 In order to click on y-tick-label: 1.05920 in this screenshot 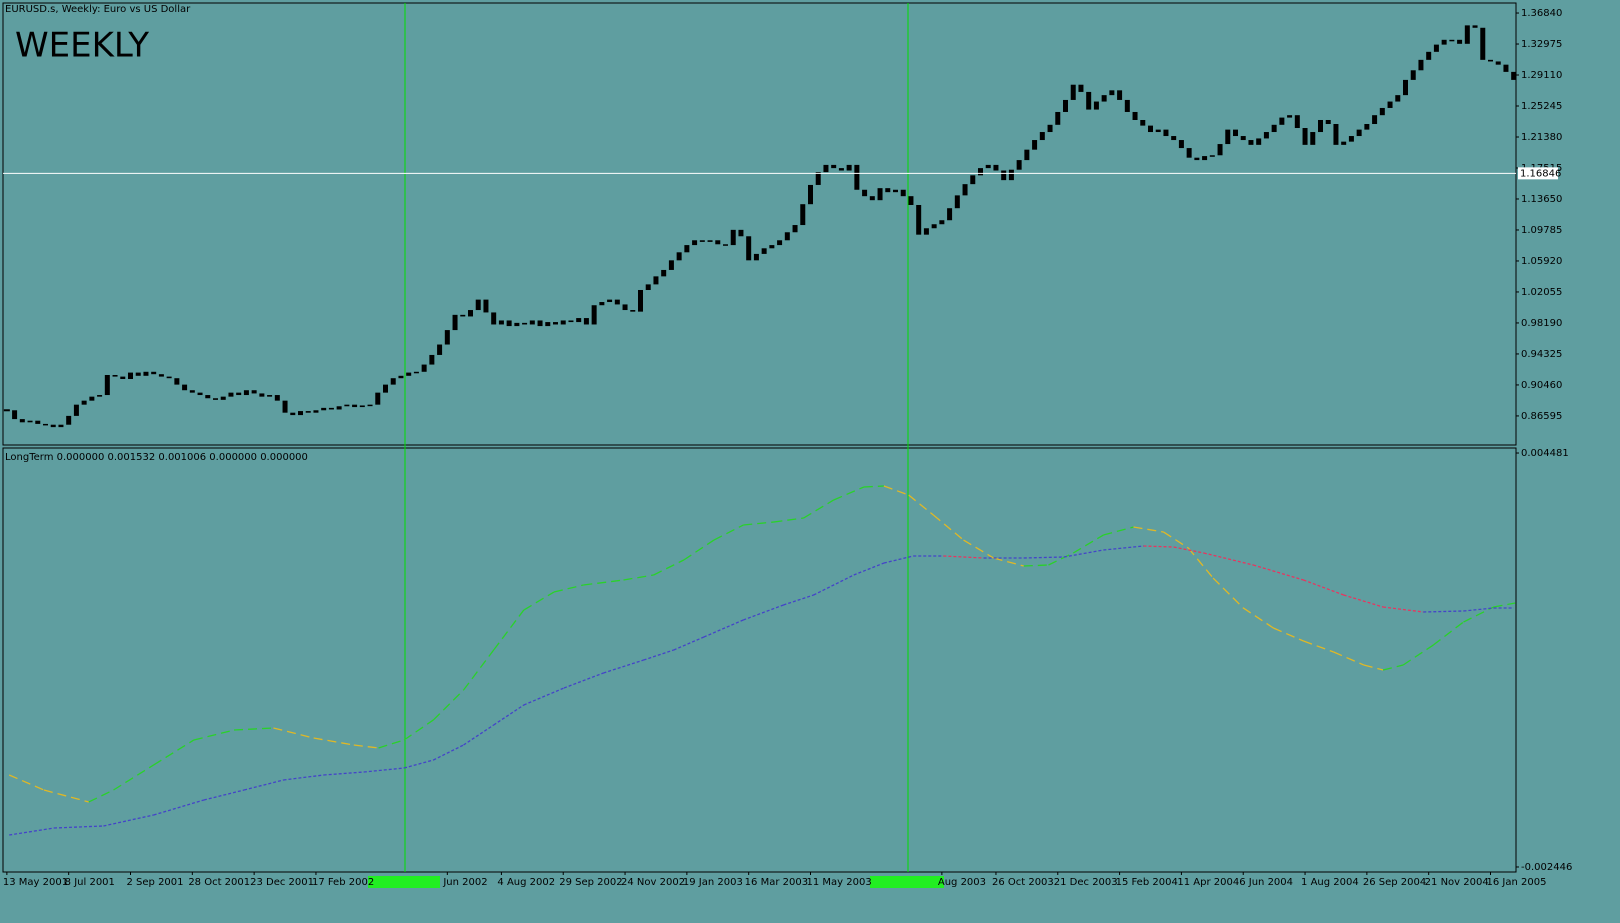, I will do `click(1541, 261)`.